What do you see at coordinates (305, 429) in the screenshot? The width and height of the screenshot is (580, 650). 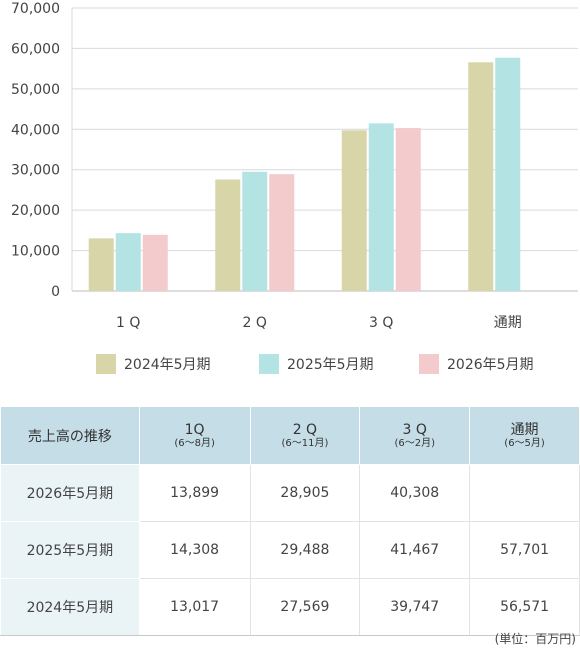 I see `column-header-main: 2 Q` at bounding box center [305, 429].